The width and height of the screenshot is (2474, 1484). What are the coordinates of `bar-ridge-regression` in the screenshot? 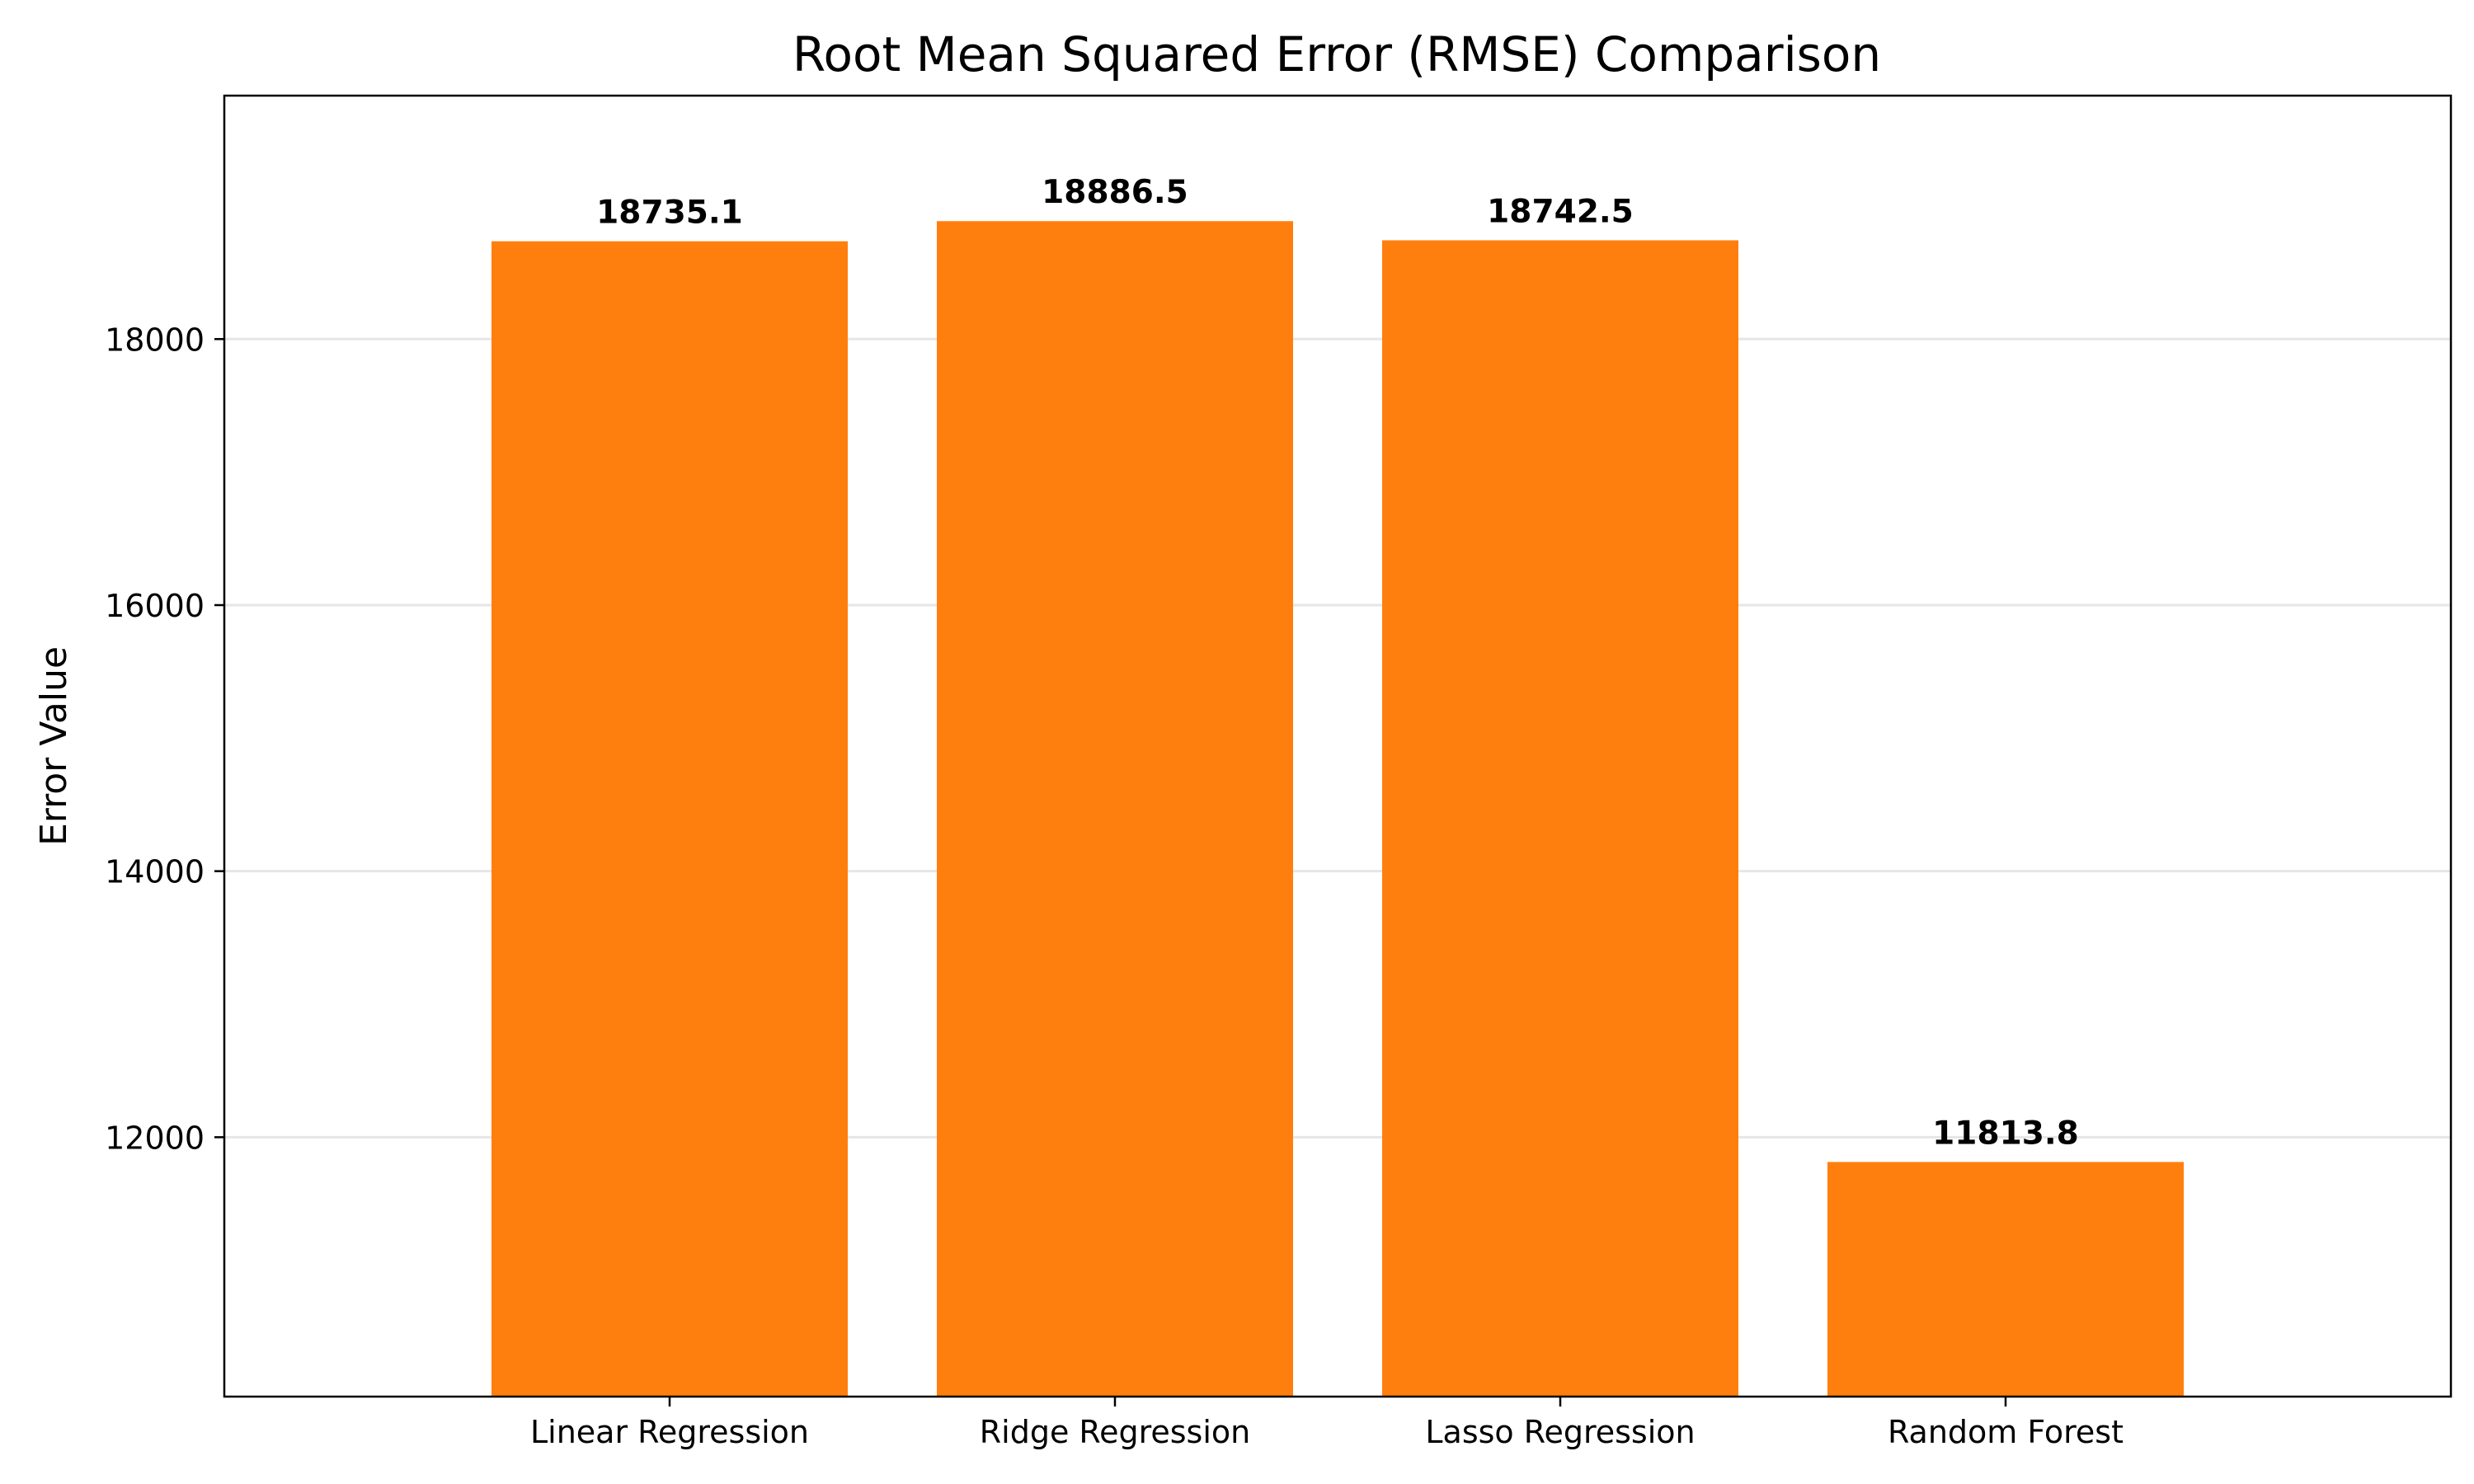 It's located at (1115, 809).